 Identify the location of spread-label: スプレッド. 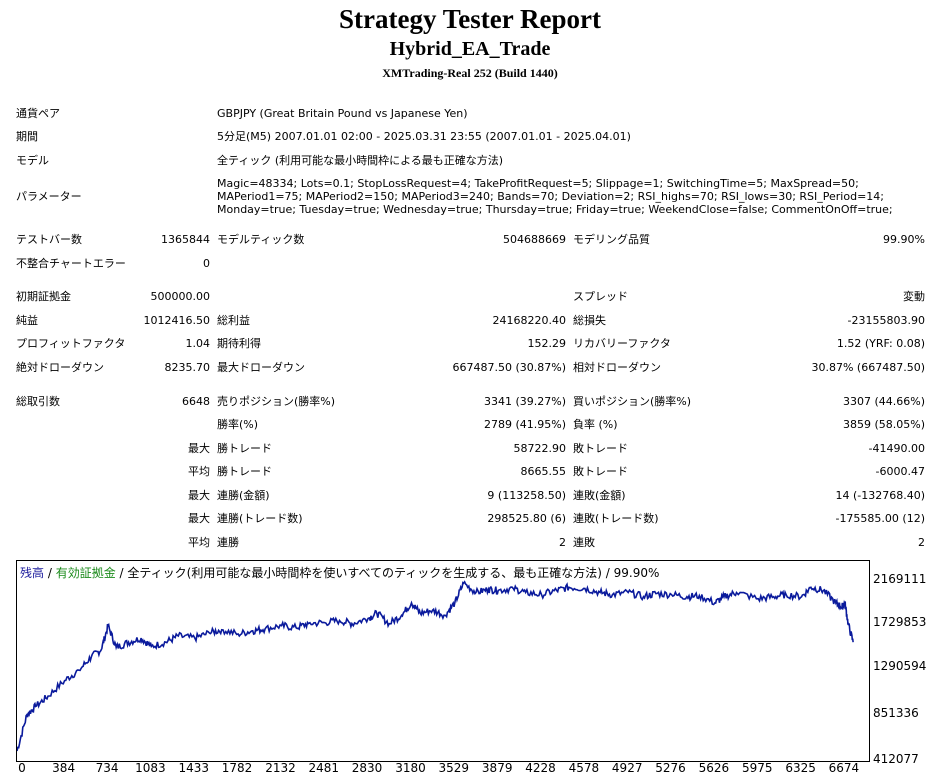
(600, 296).